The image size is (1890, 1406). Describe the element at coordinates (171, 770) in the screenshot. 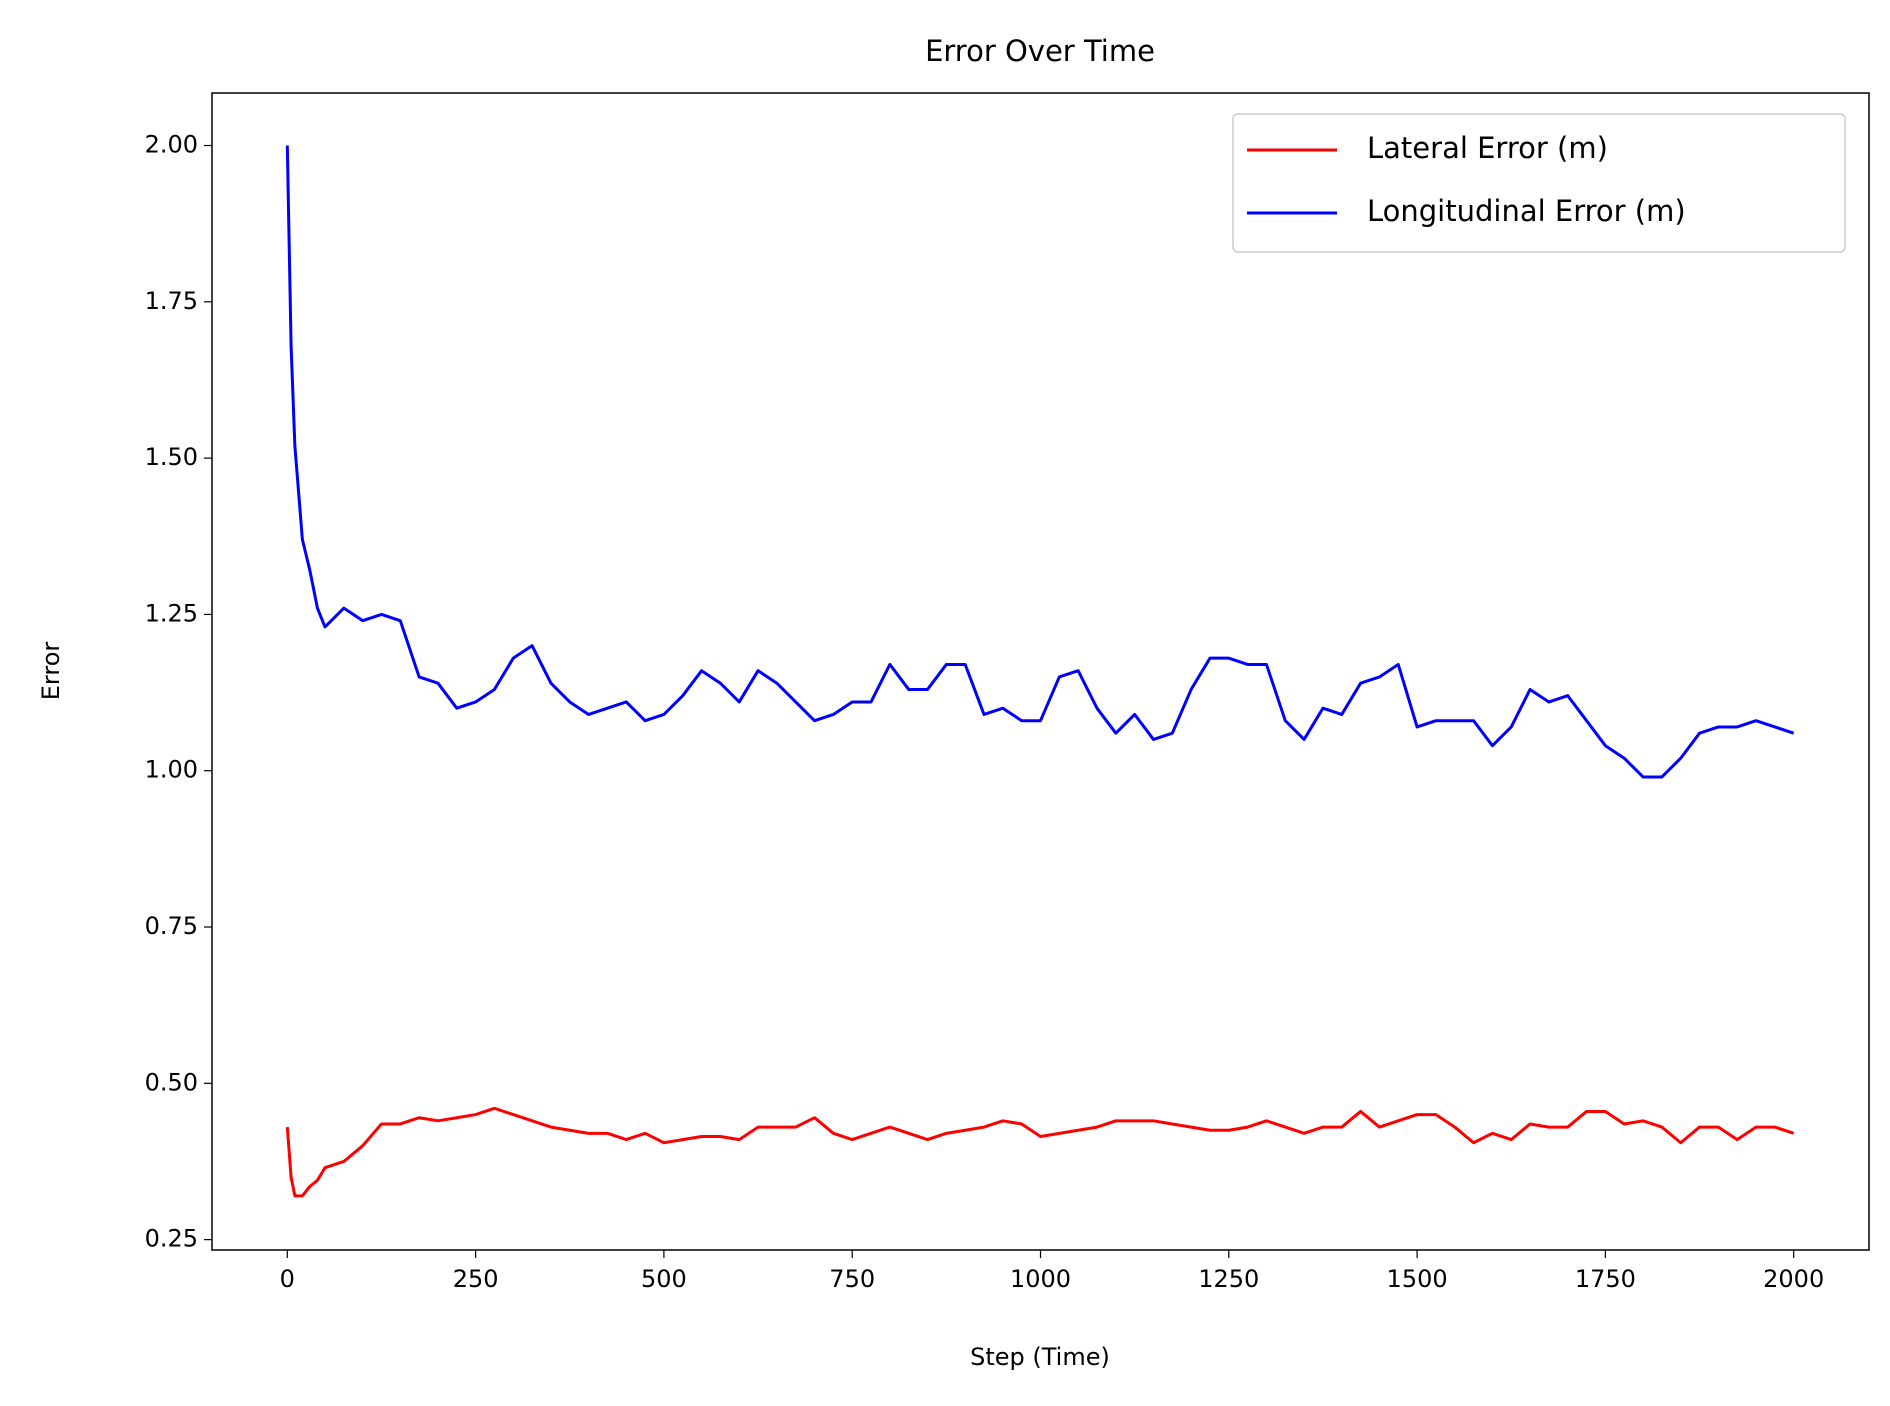

I see `y-tick-label: 1.00` at that location.